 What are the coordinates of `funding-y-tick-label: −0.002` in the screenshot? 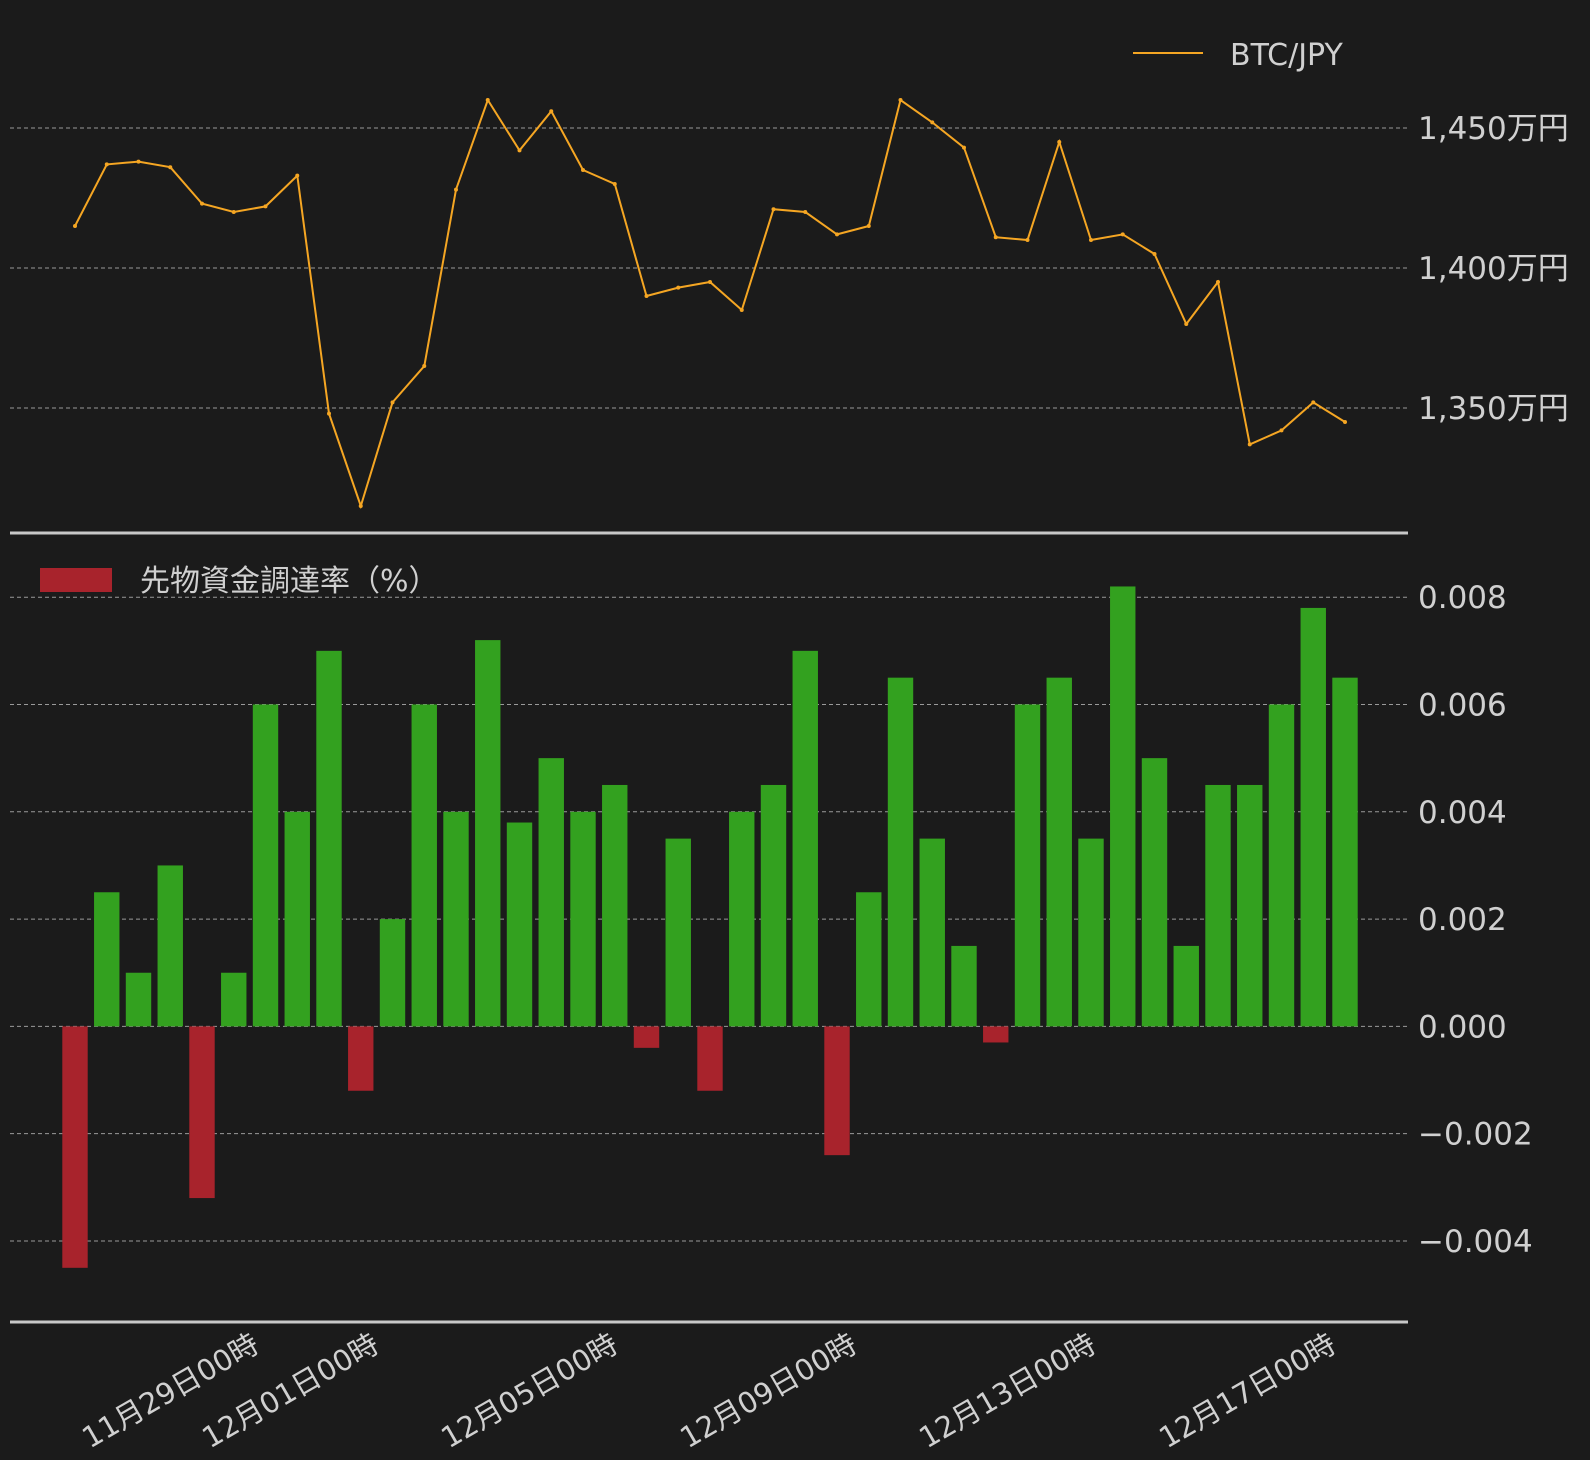 It's located at (1475, 1135).